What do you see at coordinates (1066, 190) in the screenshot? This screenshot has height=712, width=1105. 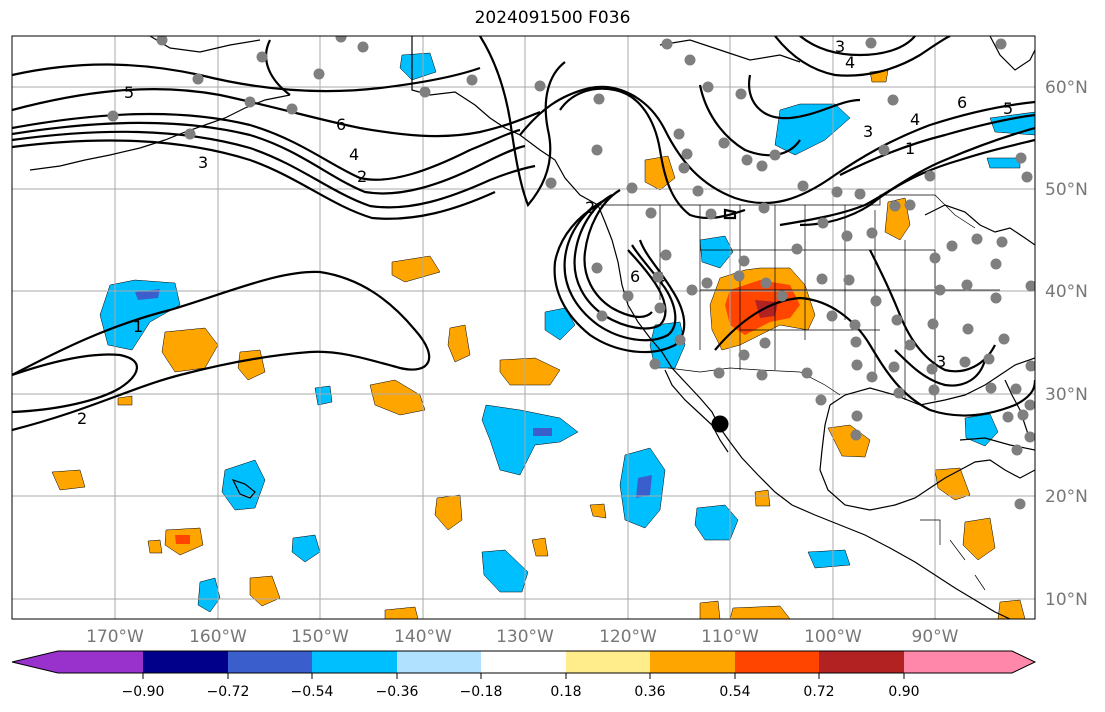 I see `latitude-label: 50°N` at bounding box center [1066, 190].